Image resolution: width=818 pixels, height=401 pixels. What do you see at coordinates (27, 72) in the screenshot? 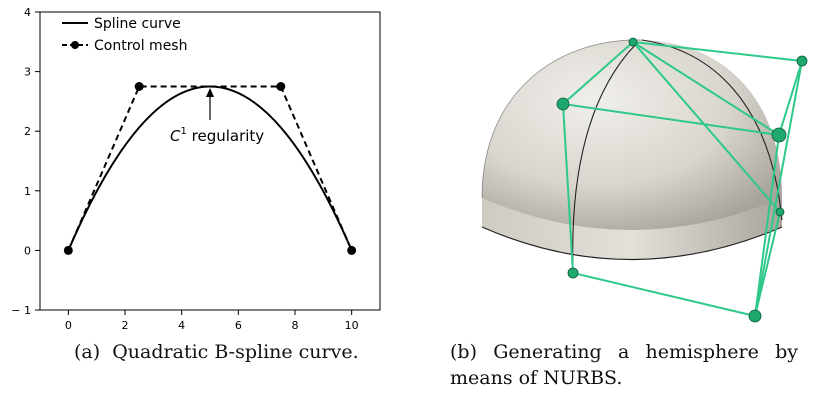
I see `y-tick-label: 3` at bounding box center [27, 72].